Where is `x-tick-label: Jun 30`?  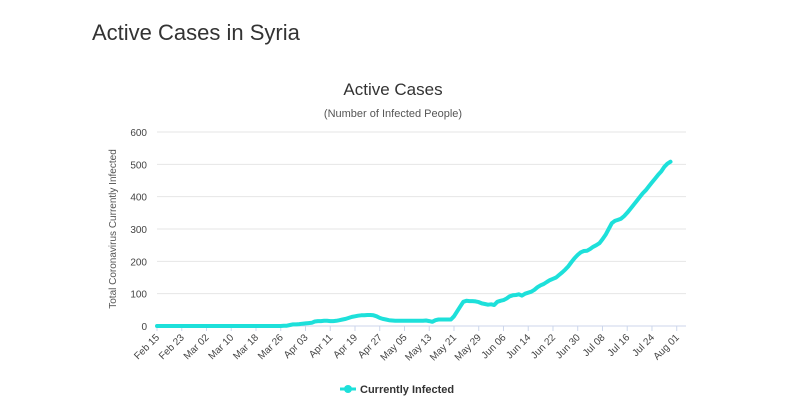 x-tick-label: Jun 30 is located at coordinates (568, 346).